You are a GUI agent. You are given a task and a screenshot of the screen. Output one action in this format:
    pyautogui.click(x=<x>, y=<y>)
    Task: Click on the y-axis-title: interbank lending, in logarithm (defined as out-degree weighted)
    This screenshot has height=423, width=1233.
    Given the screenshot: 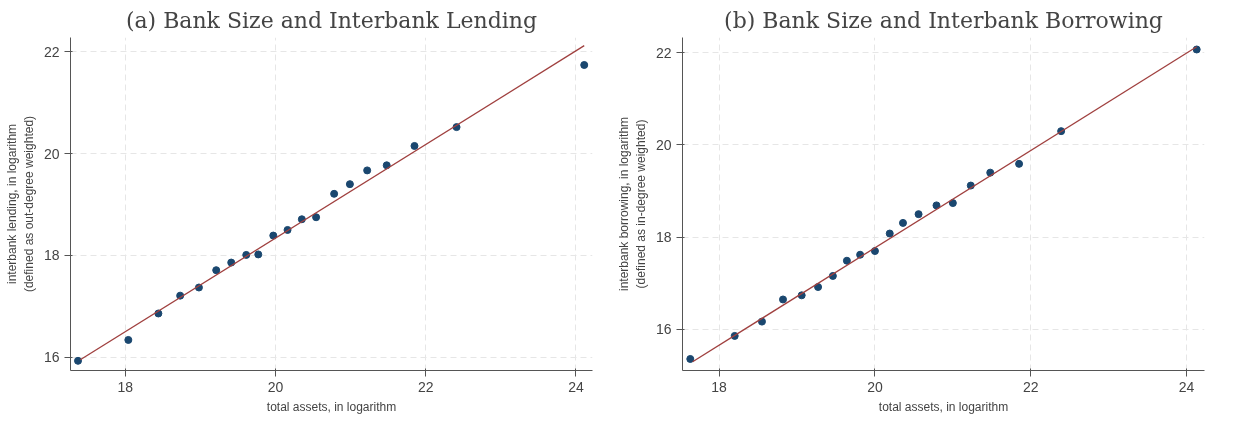 What is the action you would take?
    pyautogui.click(x=20, y=204)
    